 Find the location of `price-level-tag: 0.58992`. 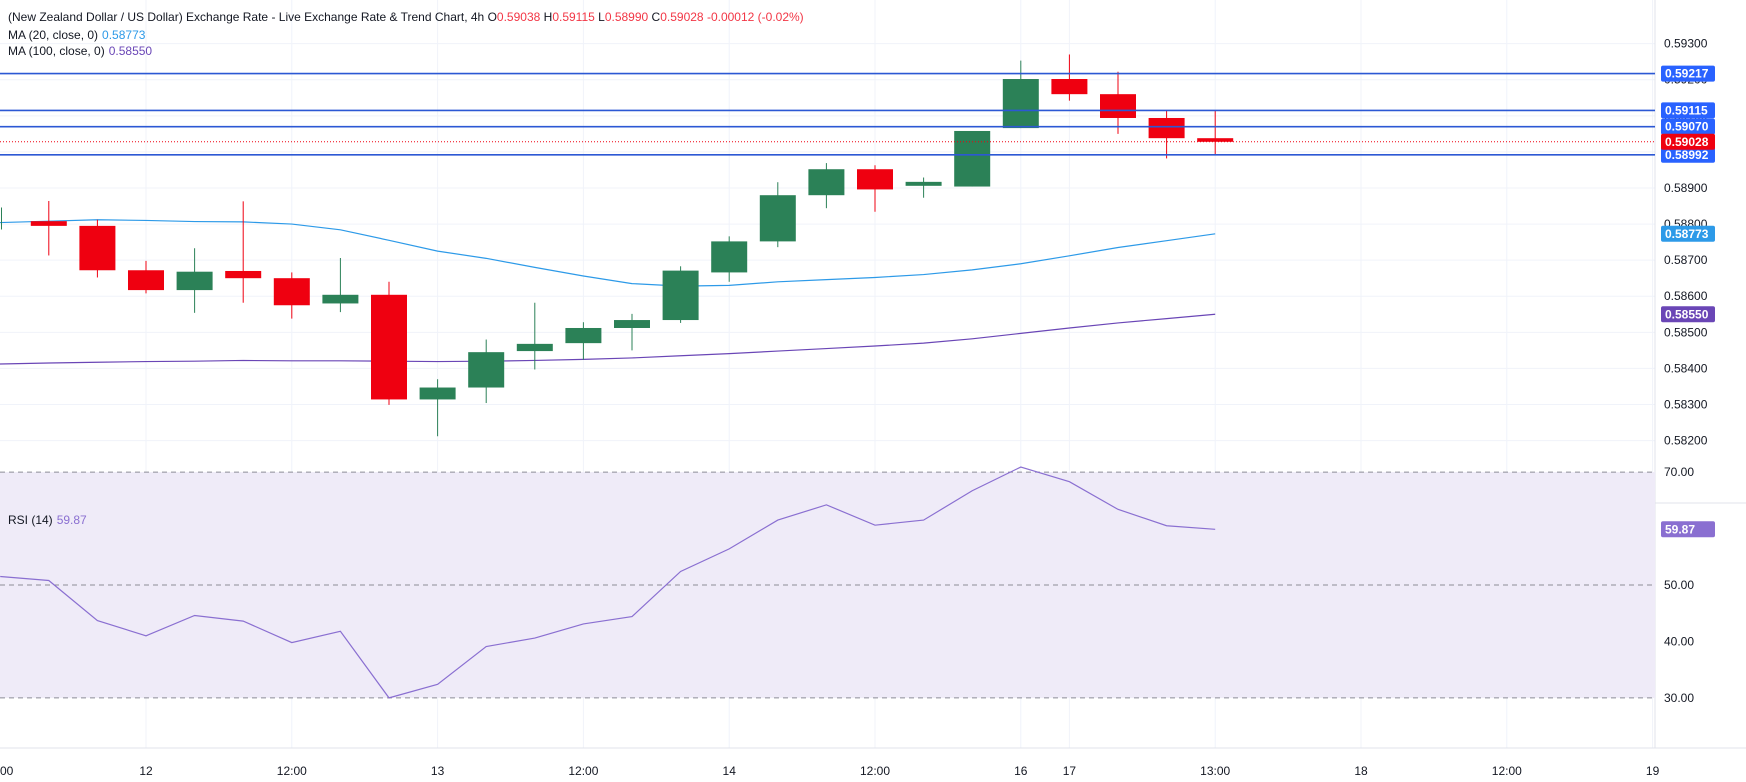

price-level-tag: 0.58992 is located at coordinates (1688, 154).